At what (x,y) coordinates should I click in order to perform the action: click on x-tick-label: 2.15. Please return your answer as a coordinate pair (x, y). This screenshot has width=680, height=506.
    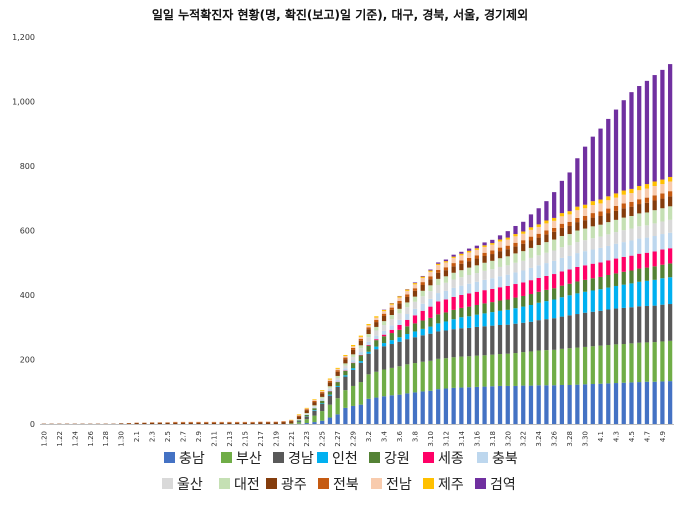
    Looking at the image, I should click on (245, 439).